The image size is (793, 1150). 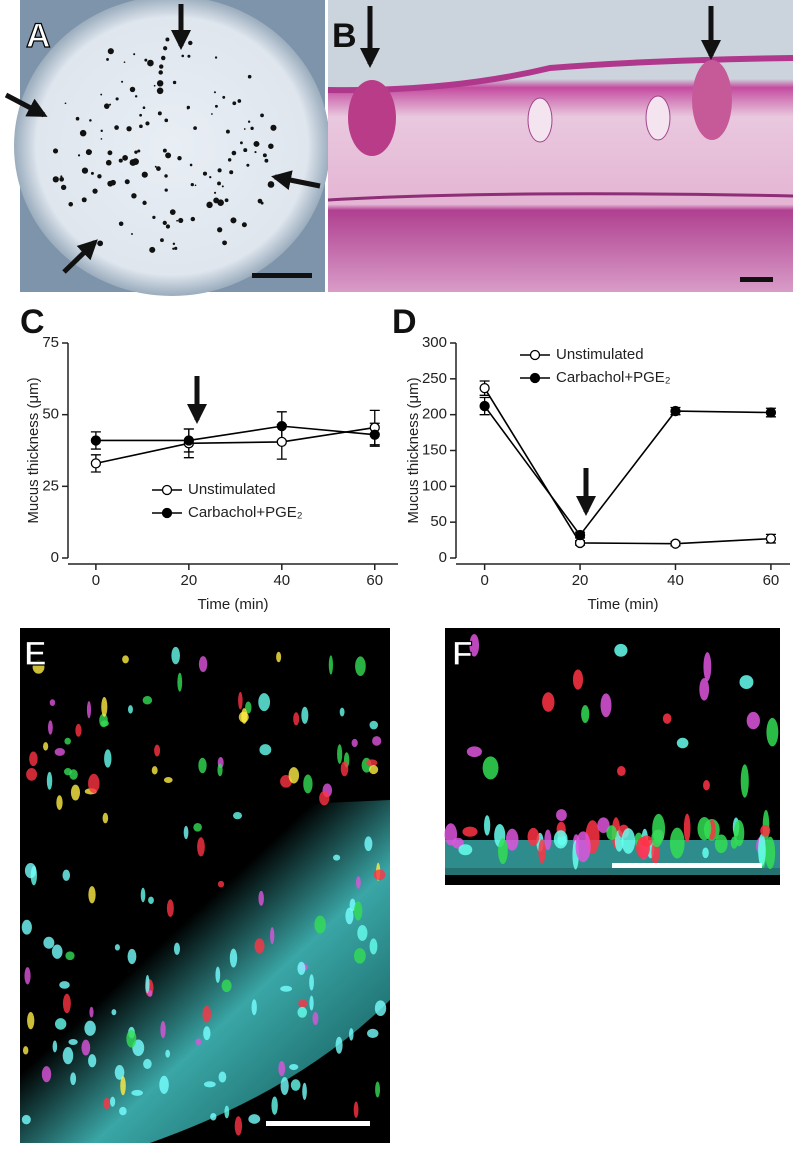 I want to click on y-tick-label: 100, so click(x=434, y=485).